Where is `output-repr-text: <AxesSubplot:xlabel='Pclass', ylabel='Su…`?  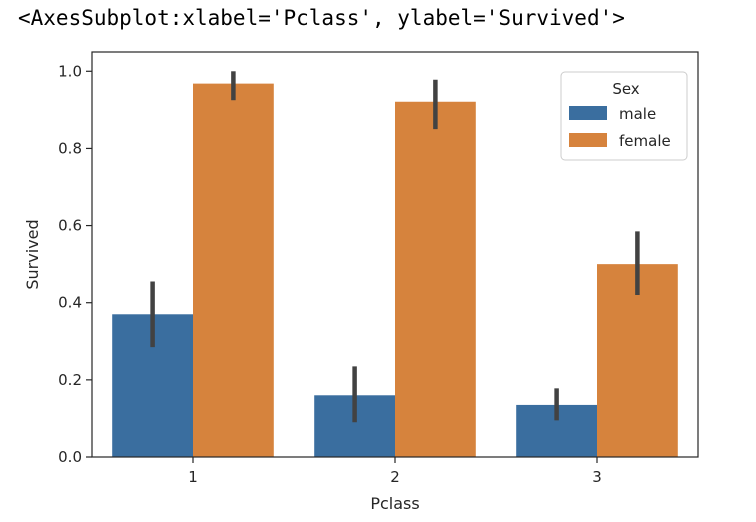 output-repr-text: <AxesSubplot:xlabel='Pclass', ylabel='Su… is located at coordinates (321, 18).